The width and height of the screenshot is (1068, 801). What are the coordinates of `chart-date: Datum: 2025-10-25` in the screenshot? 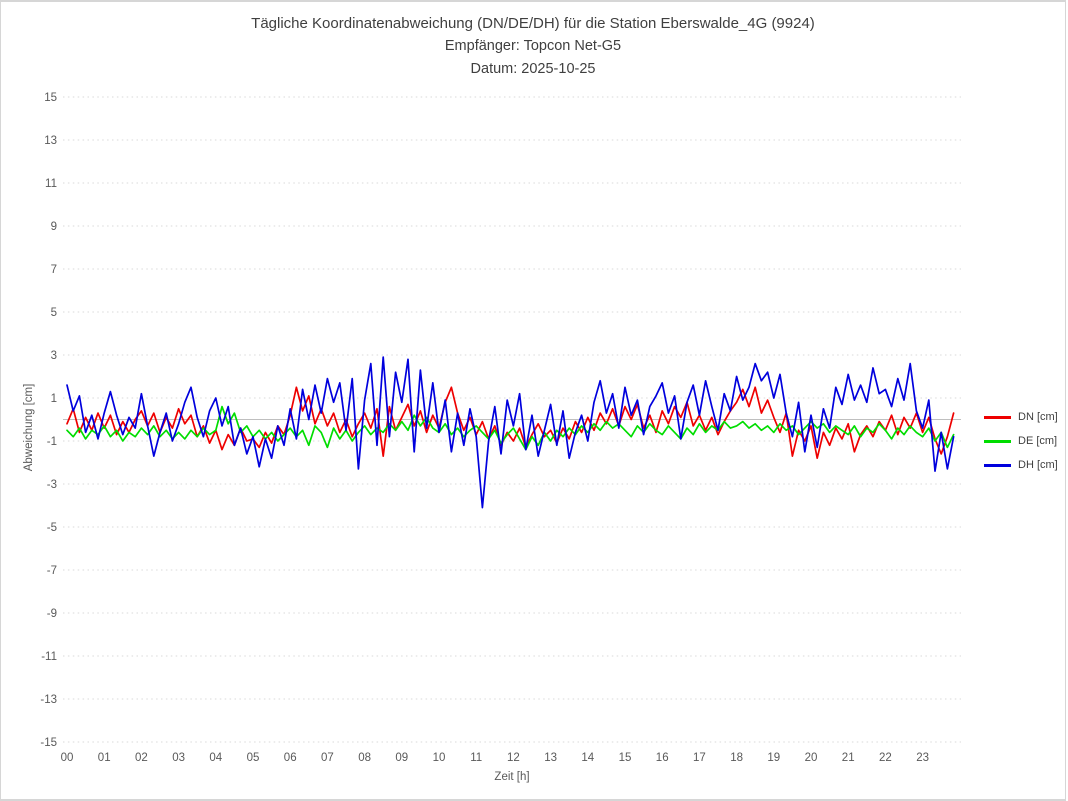 It's located at (533, 69).